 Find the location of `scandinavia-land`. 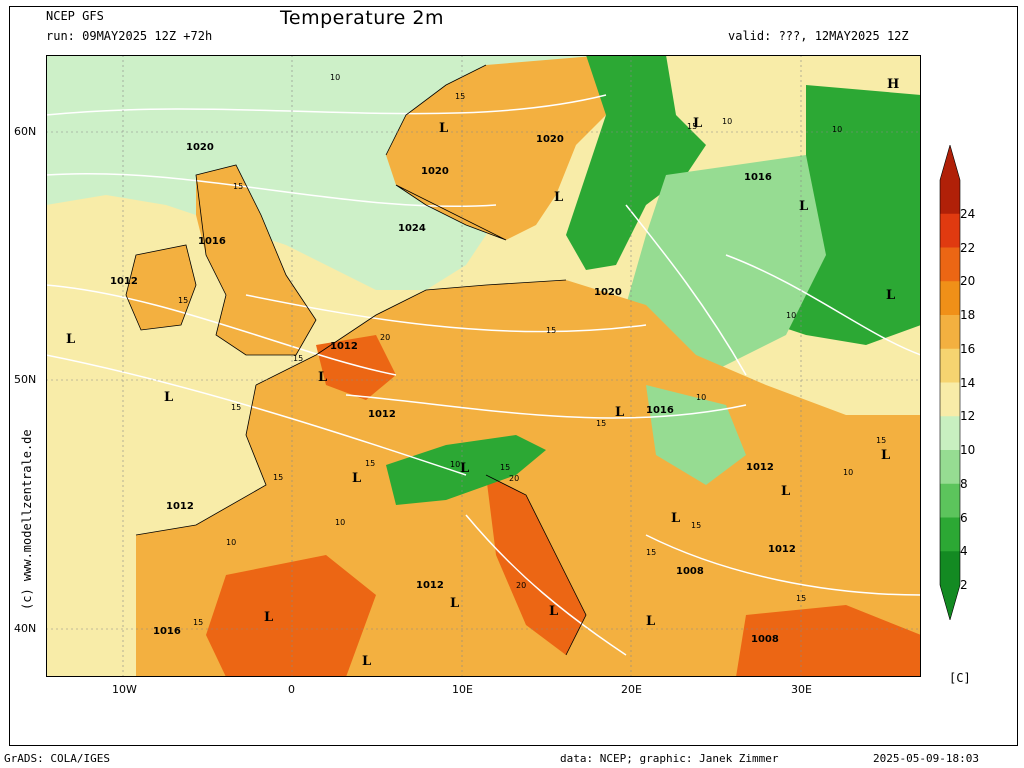

scandinavia-land is located at coordinates (496, 147).